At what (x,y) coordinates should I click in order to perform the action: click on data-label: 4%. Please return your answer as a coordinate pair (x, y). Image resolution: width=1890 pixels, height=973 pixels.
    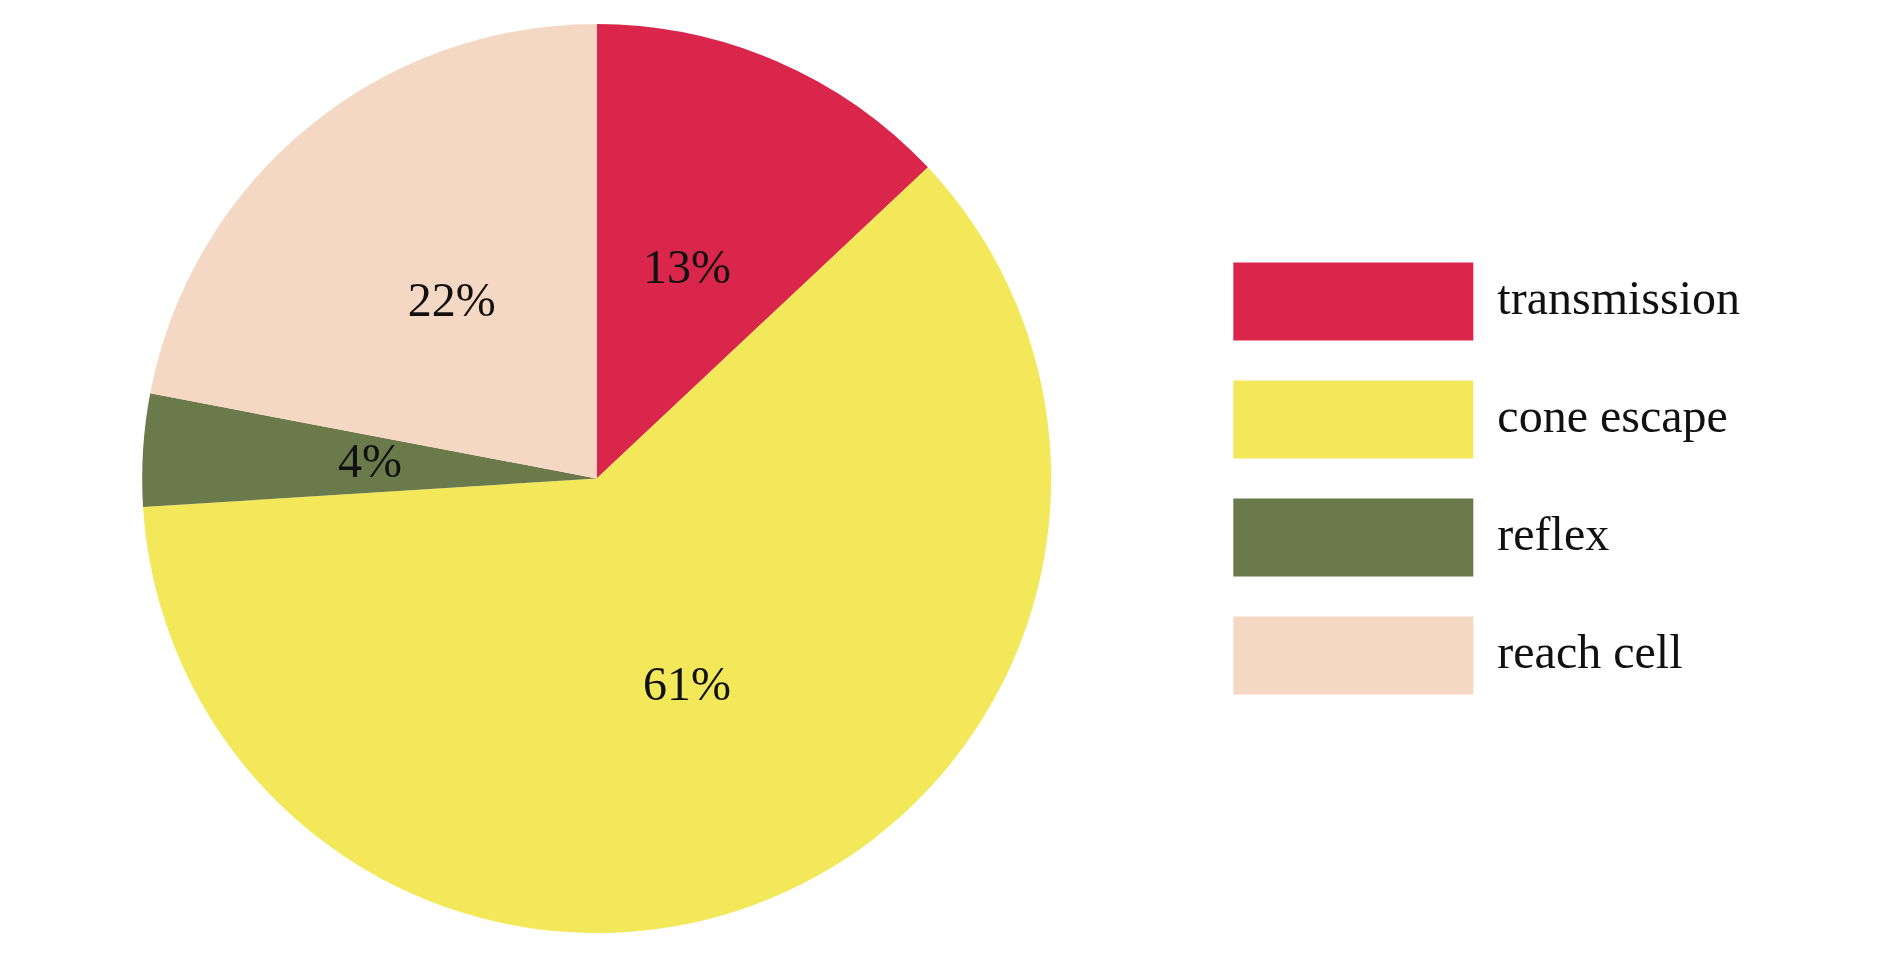
    Looking at the image, I should click on (369, 460).